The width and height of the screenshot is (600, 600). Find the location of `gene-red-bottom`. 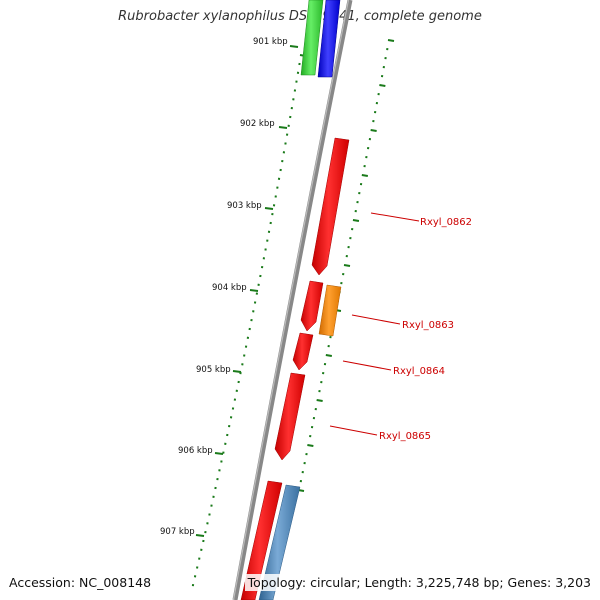

gene-red-bottom is located at coordinates (261, 540).